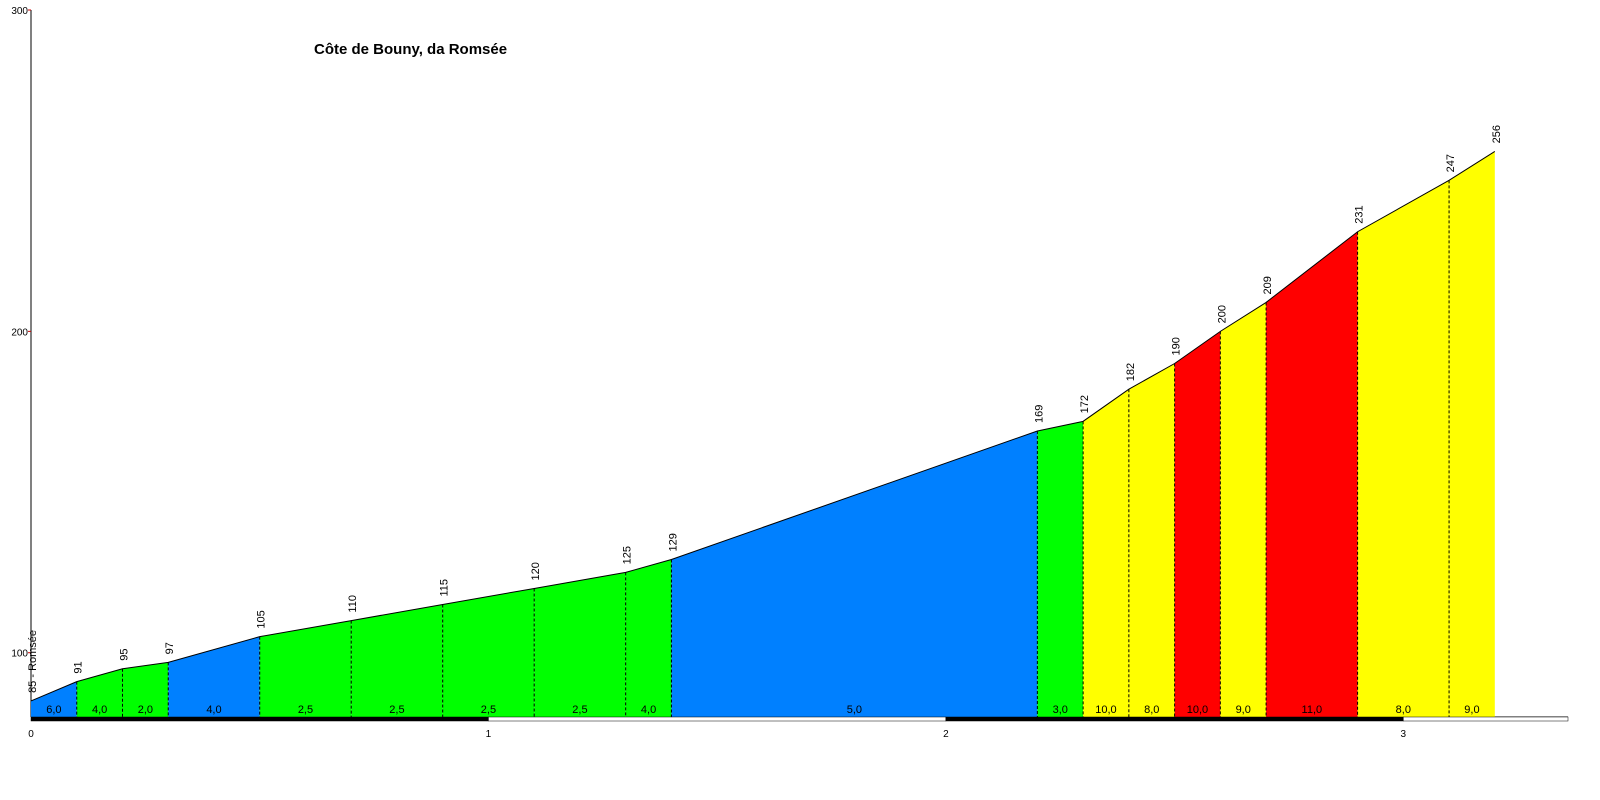 Image resolution: width=1600 pixels, height=800 pixels. I want to click on x-tick-label: 0, so click(31, 734).